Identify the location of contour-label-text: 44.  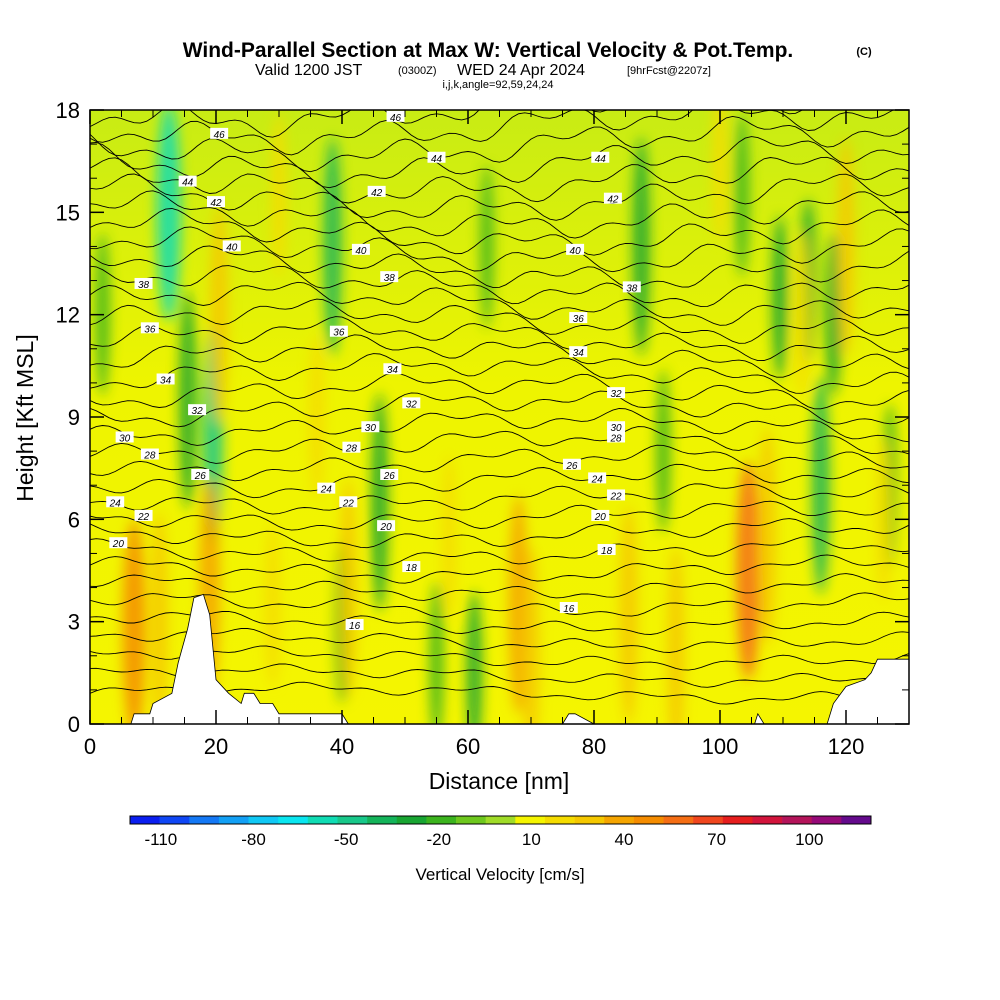
(601, 159).